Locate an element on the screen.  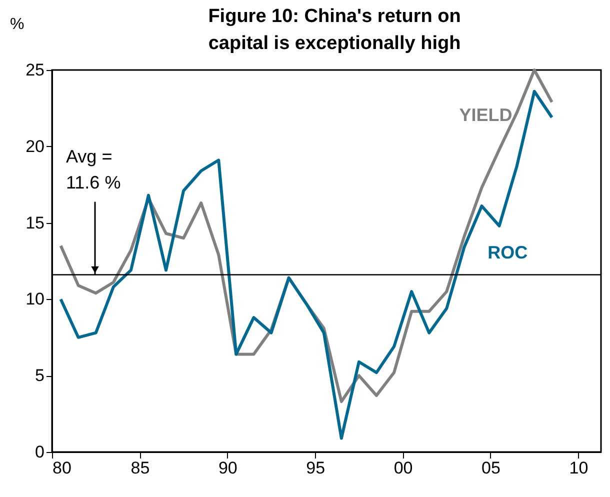
x-tick-label: 95 is located at coordinates (316, 468).